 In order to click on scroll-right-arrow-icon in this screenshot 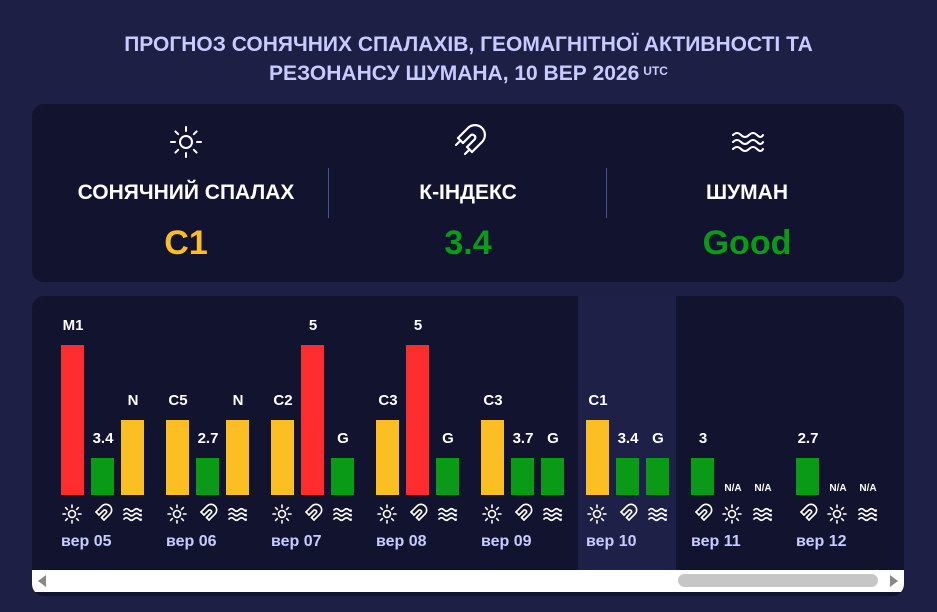, I will do `click(894, 581)`.